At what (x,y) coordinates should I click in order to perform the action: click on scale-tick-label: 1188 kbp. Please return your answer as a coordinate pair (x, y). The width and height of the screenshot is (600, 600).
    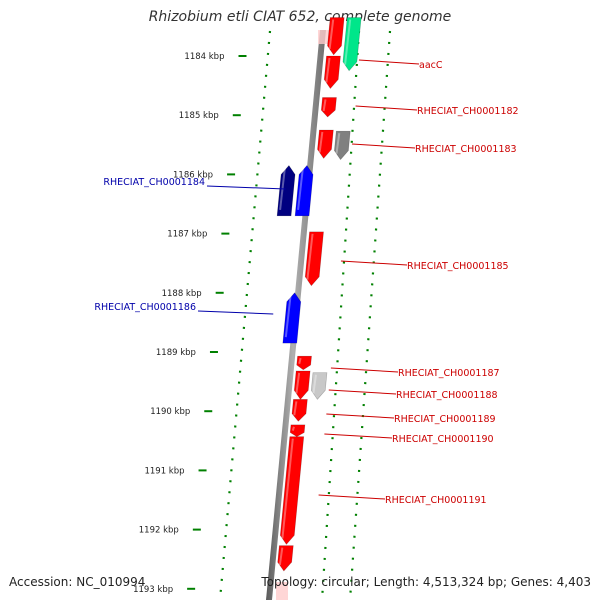
    Looking at the image, I should click on (182, 294).